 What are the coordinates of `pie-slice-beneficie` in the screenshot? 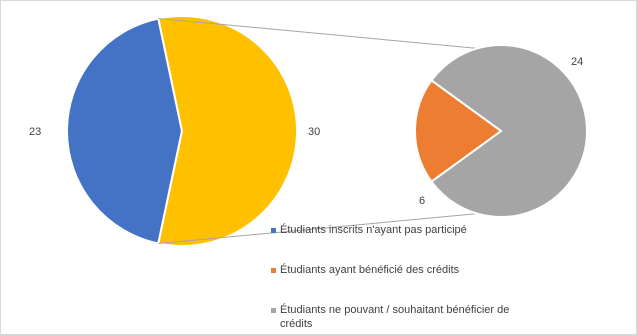 It's located at (458, 131).